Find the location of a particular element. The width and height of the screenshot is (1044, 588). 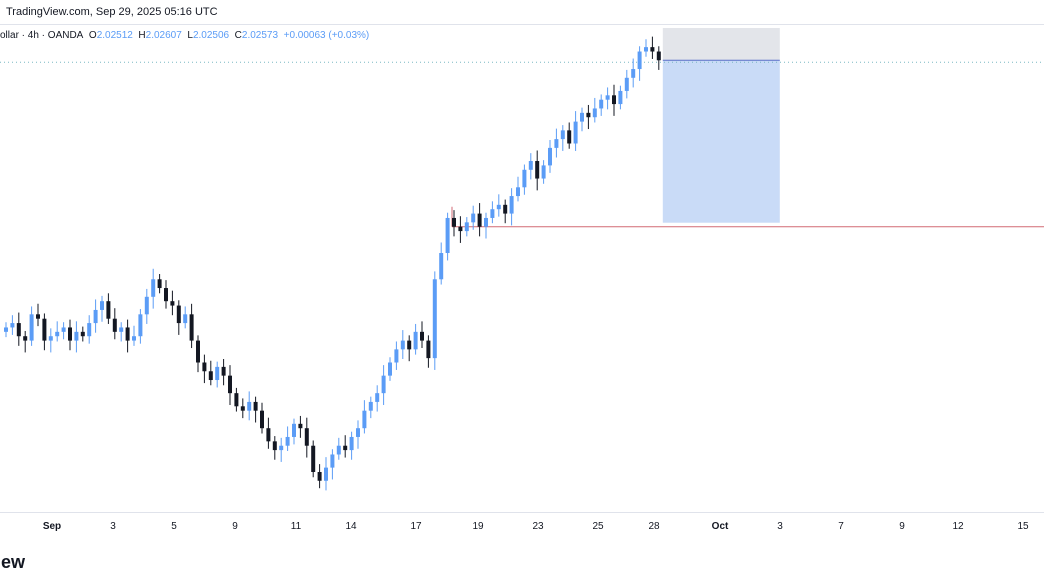

time-axis-label: 9 is located at coordinates (902, 526).